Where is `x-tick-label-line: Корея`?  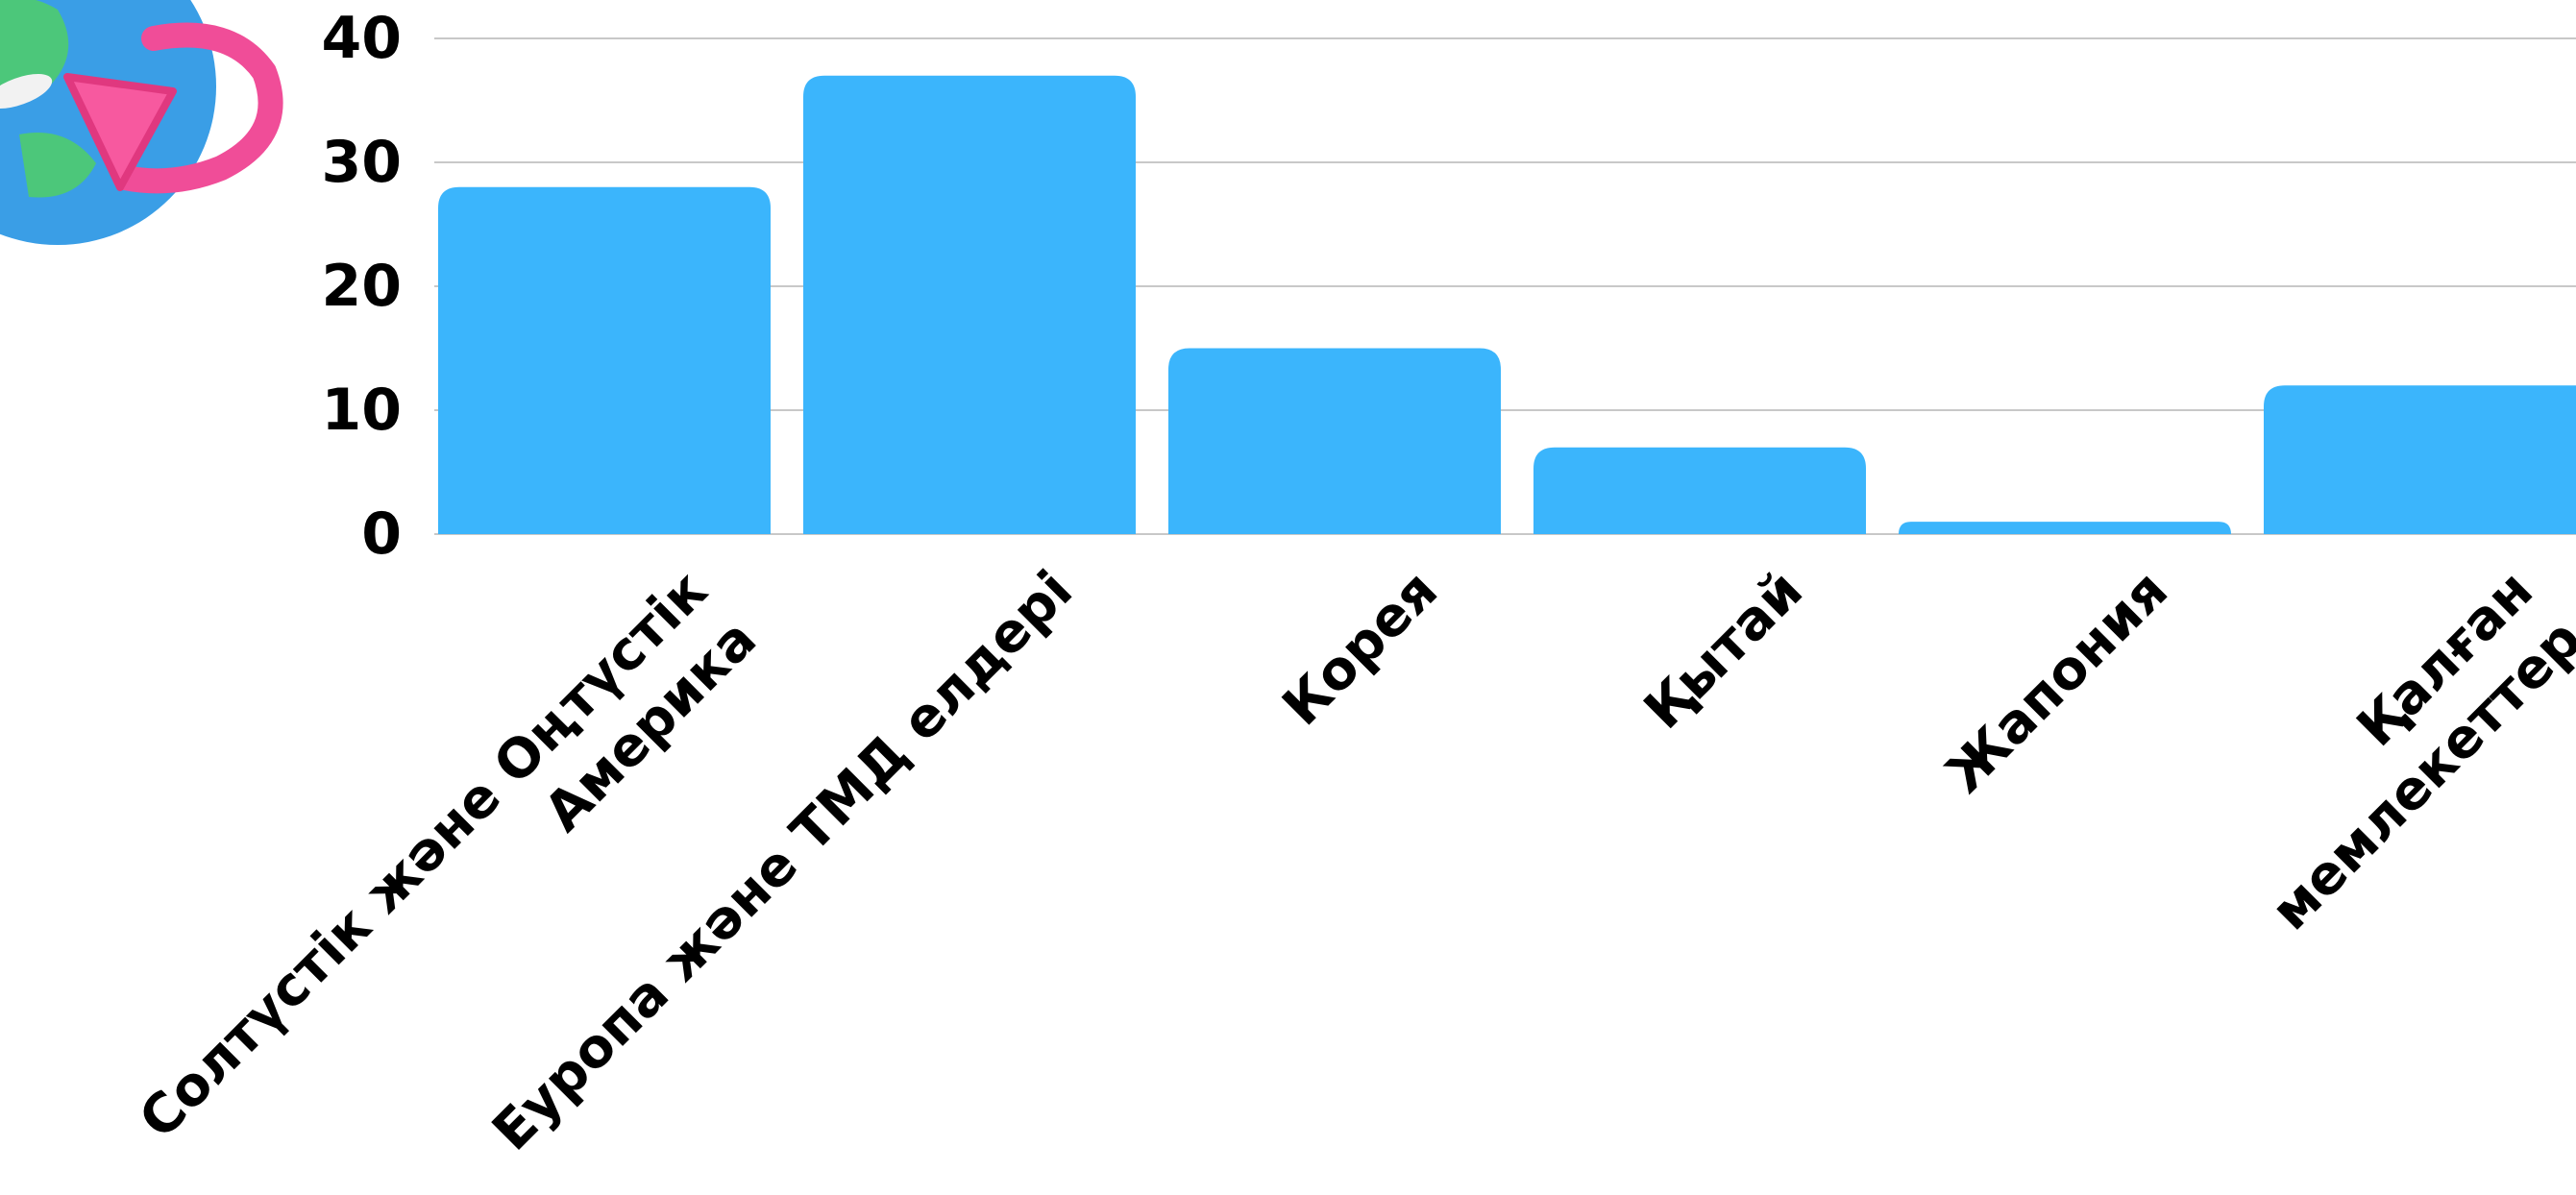
x-tick-label-line: Корея is located at coordinates (1360, 649).